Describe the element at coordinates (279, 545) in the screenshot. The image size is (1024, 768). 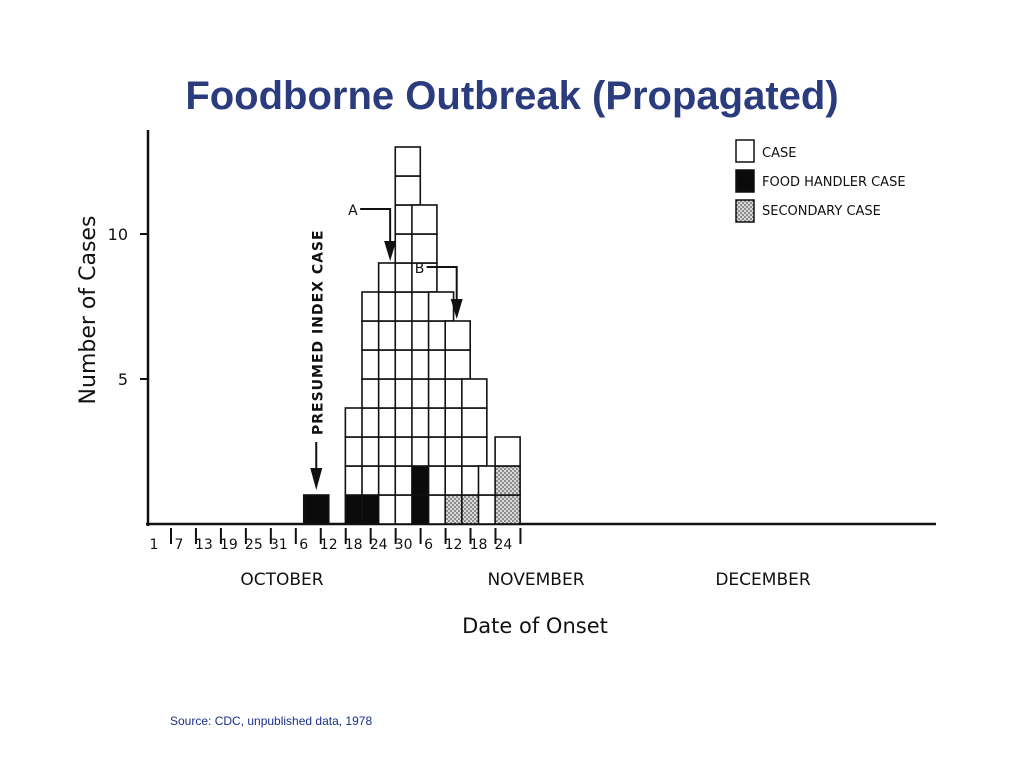
I see `x-tick-label: 31` at that location.